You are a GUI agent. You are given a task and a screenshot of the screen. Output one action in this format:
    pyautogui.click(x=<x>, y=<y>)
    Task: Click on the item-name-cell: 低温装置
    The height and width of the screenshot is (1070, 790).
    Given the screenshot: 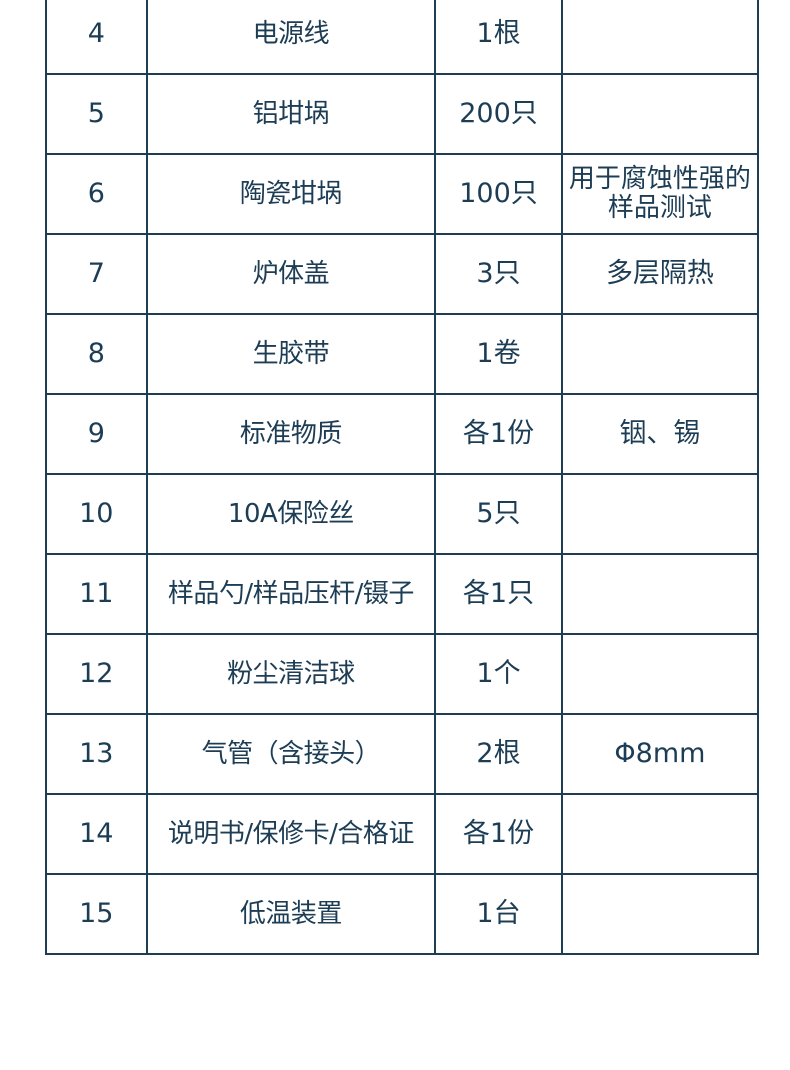 What is the action you would take?
    pyautogui.click(x=291, y=914)
    